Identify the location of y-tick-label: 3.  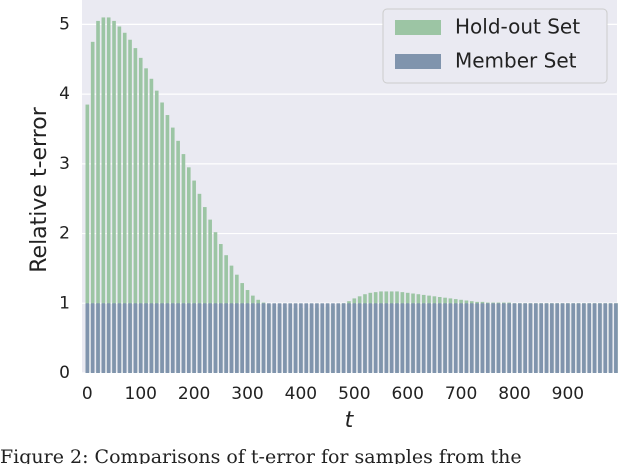
(64, 164).